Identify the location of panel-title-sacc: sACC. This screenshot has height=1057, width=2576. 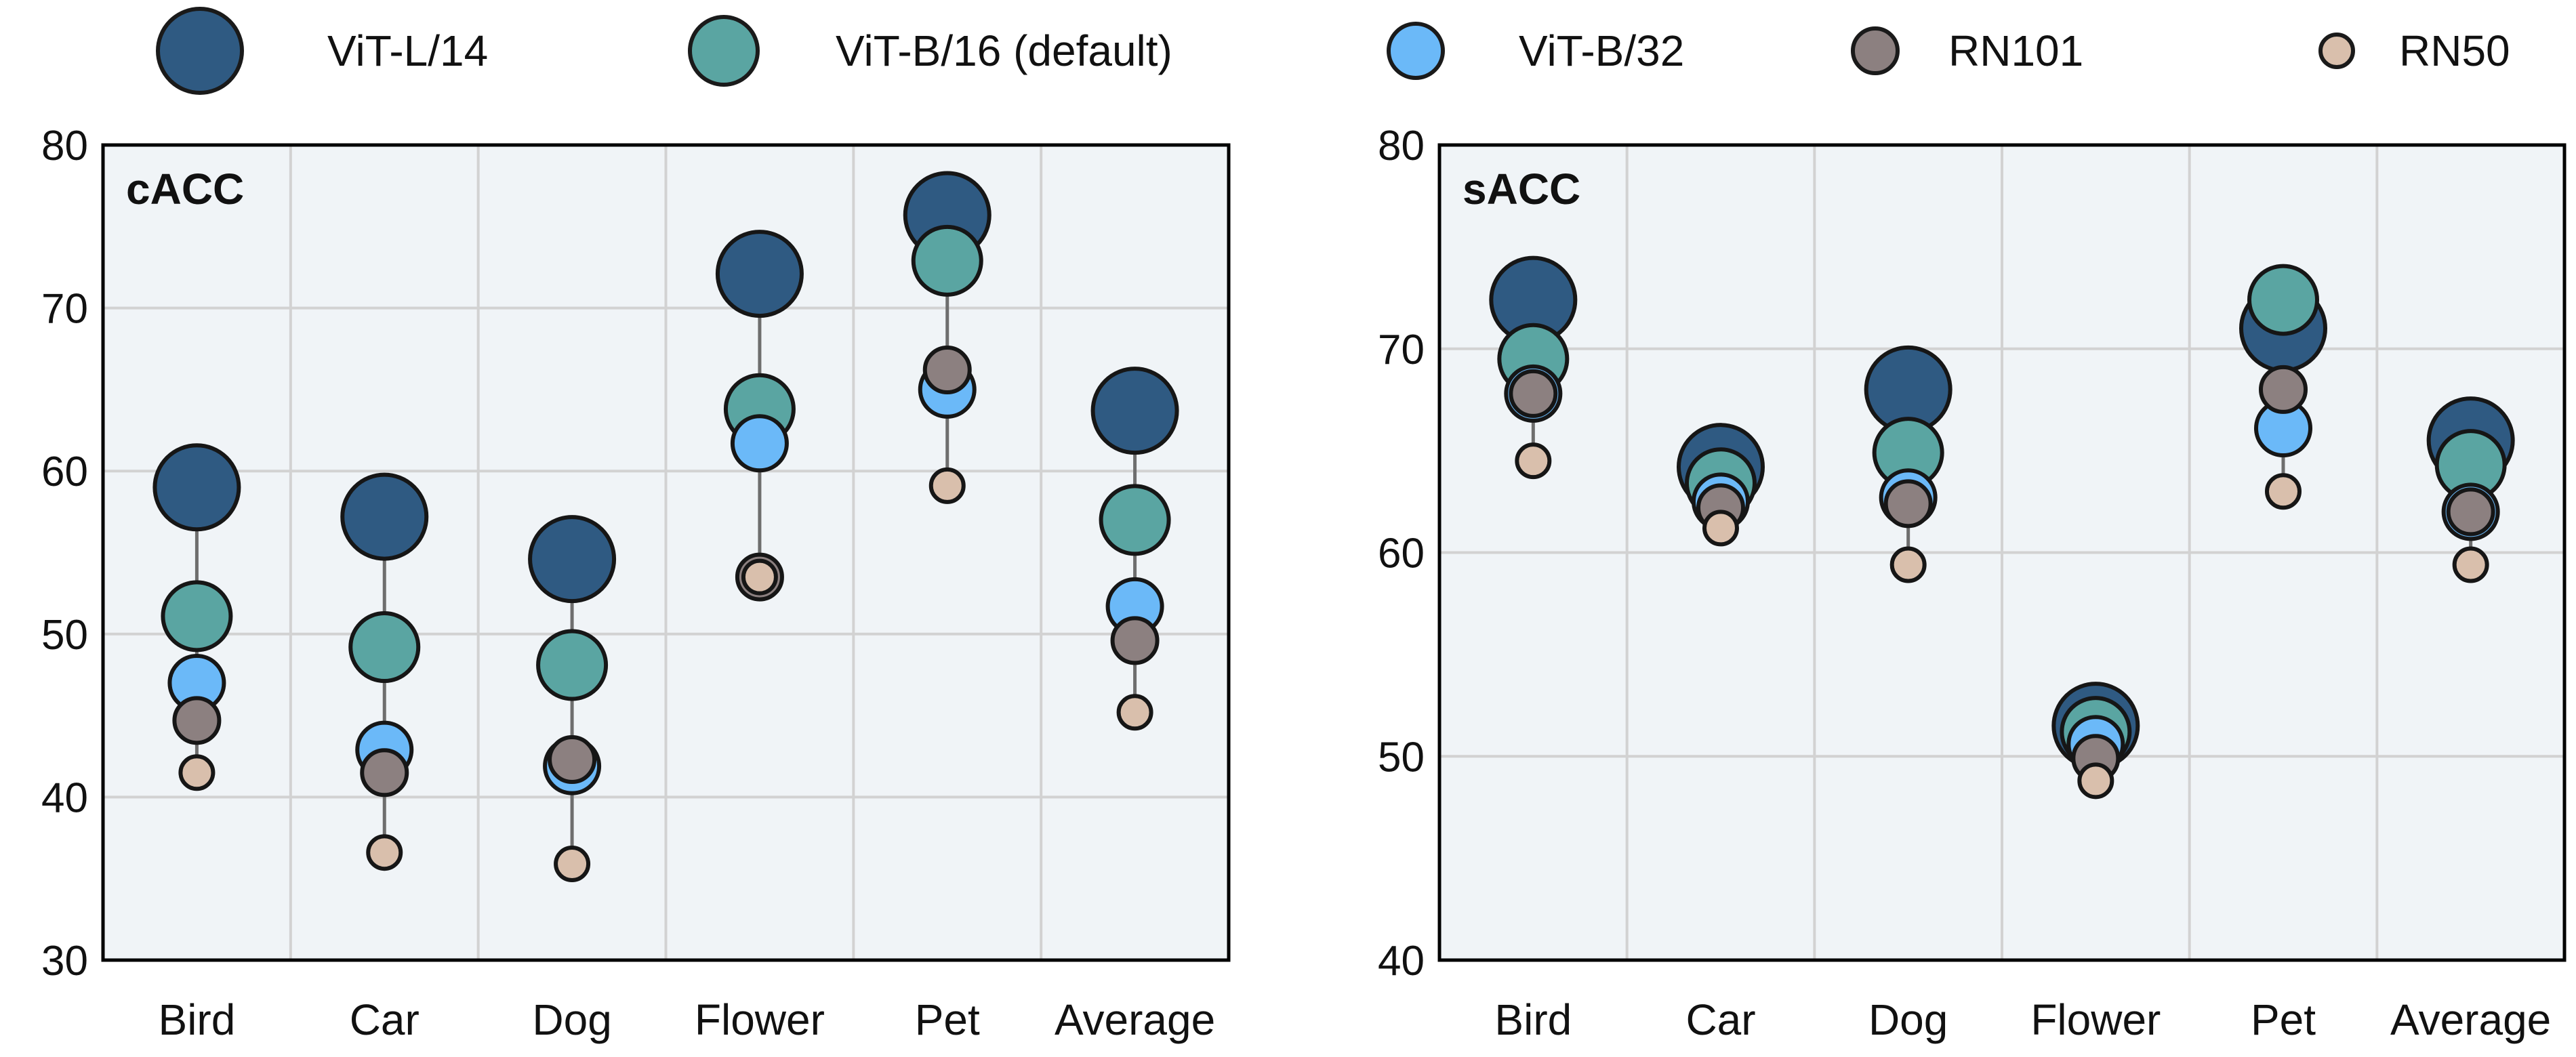
(1521, 189).